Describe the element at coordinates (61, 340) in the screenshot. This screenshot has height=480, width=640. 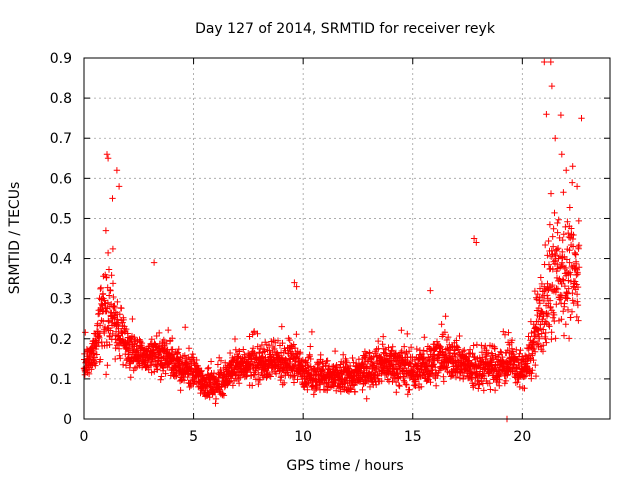
I see `y-tick-label: 0.2` at that location.